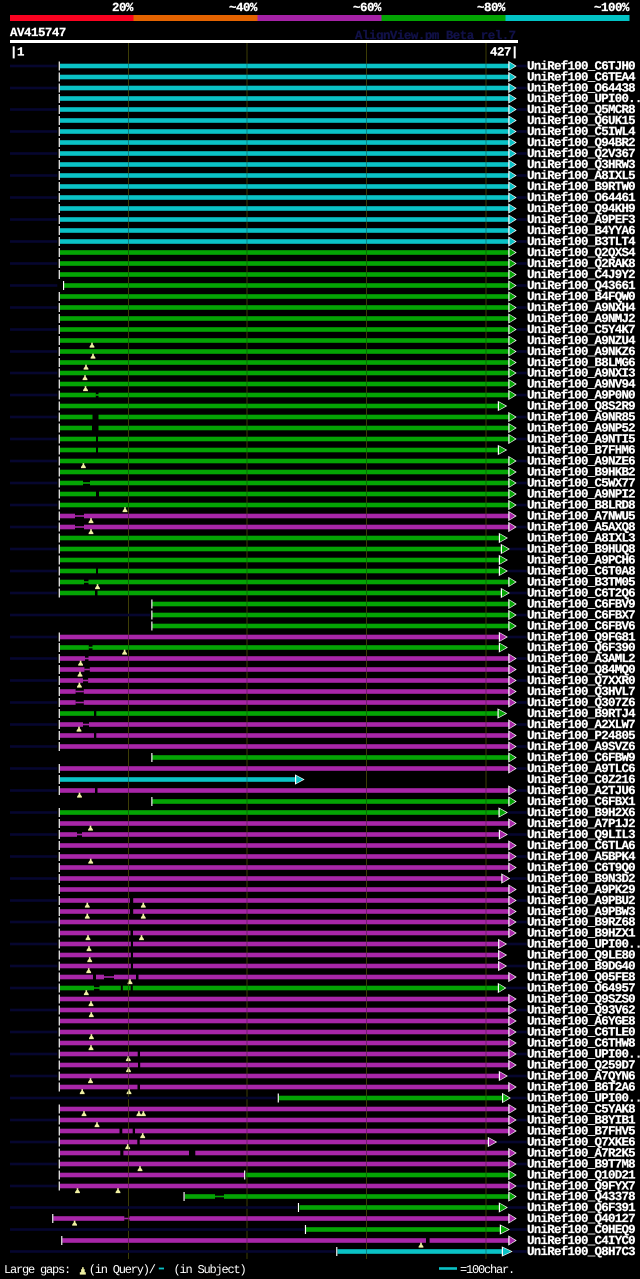 Image resolution: width=640 pixels, height=1279 pixels. What do you see at coordinates (581, 846) in the screenshot?
I see `svg-text: UniRef100_C6TLA6` at bounding box center [581, 846].